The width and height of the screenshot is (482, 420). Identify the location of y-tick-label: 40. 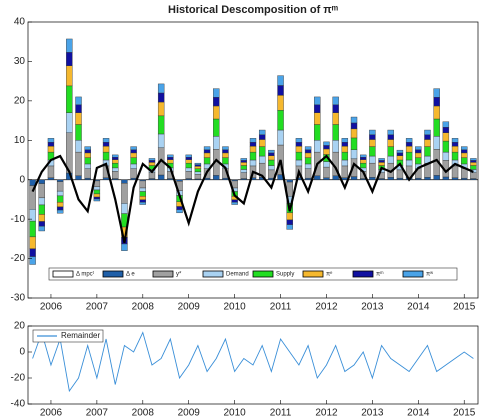
(20, 22).